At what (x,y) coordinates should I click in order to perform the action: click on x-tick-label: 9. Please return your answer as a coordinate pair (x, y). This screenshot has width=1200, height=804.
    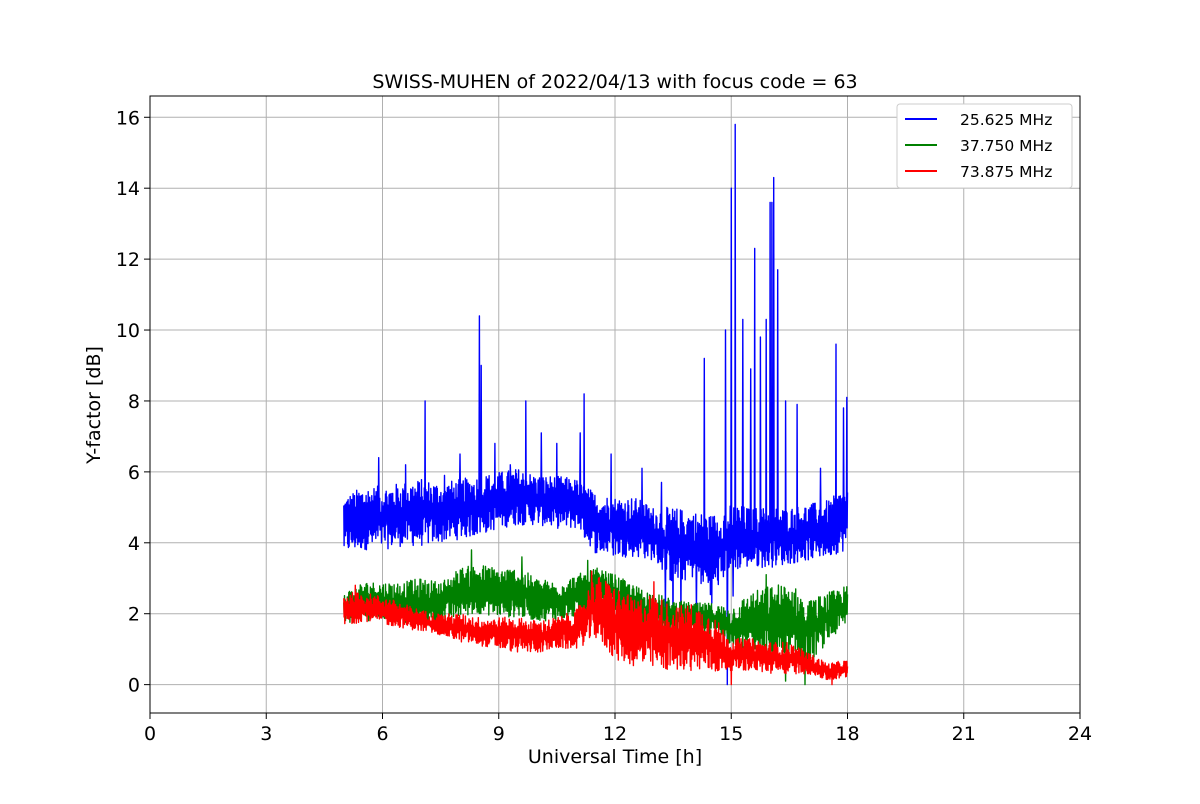
    Looking at the image, I should click on (499, 734).